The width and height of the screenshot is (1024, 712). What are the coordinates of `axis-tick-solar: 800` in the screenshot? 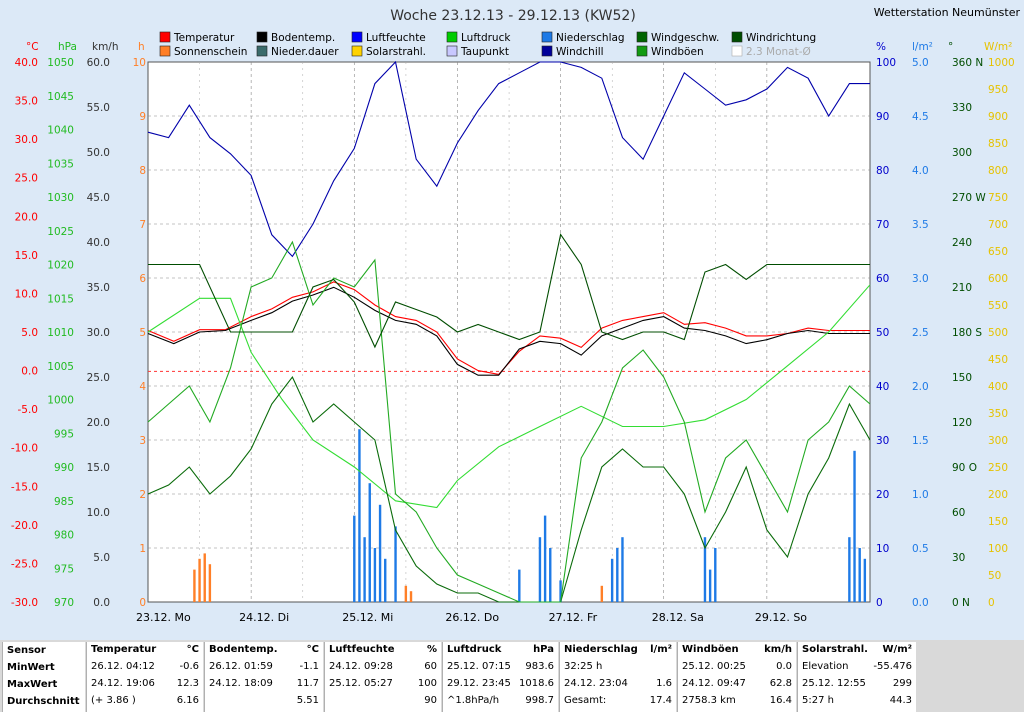 It's located at (998, 171).